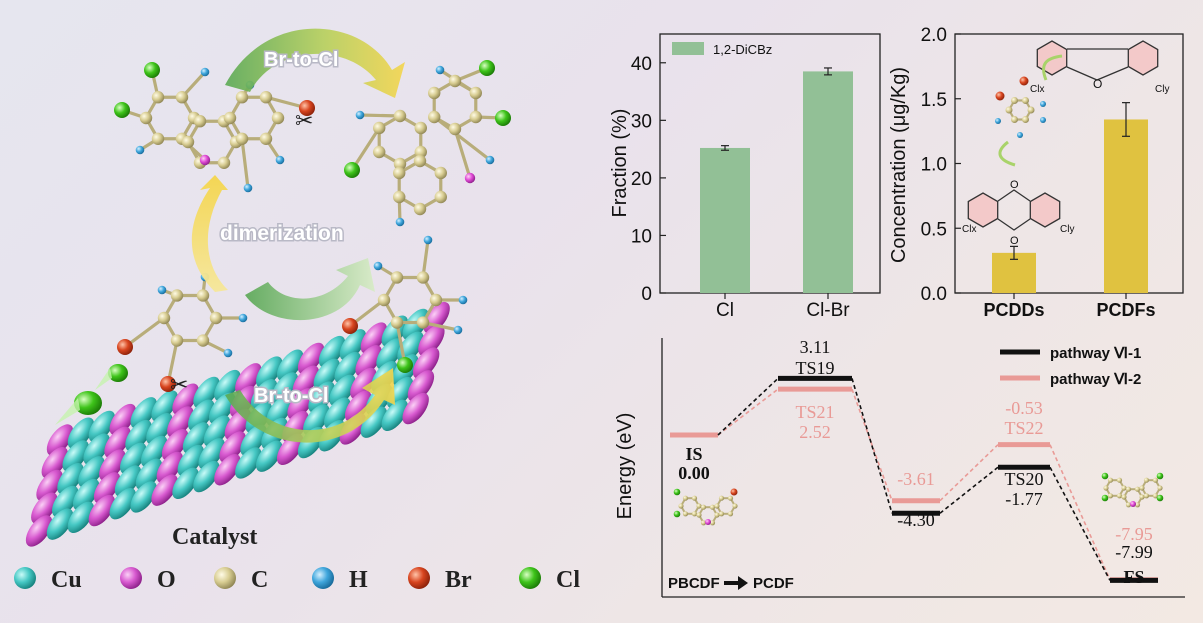 The image size is (1203, 623). What do you see at coordinates (734, 492) in the screenshot?
I see `atom-br` at bounding box center [734, 492].